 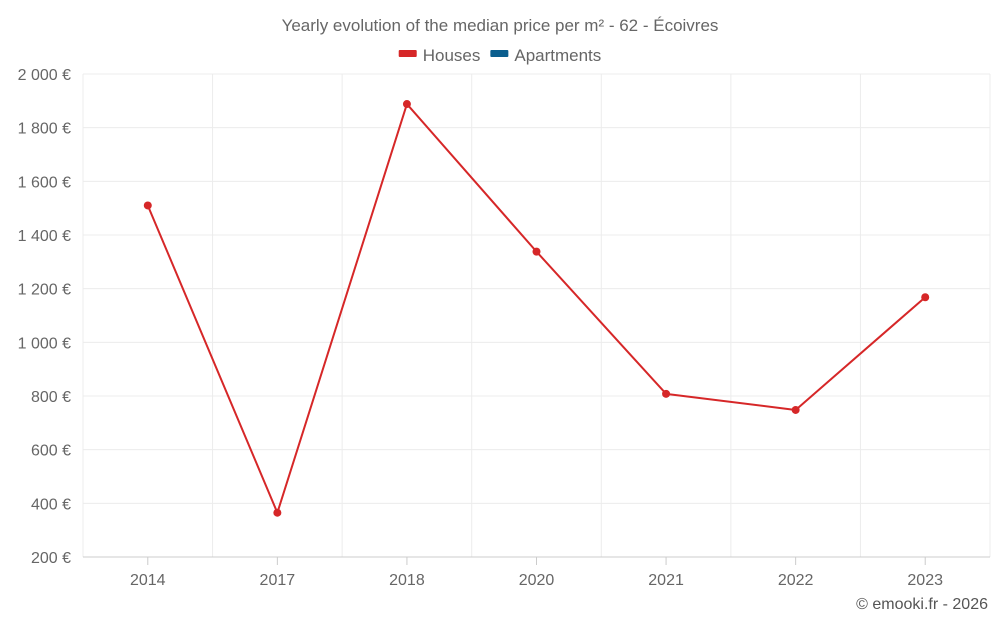 I want to click on y-tick-label: 400 €, so click(x=51, y=504).